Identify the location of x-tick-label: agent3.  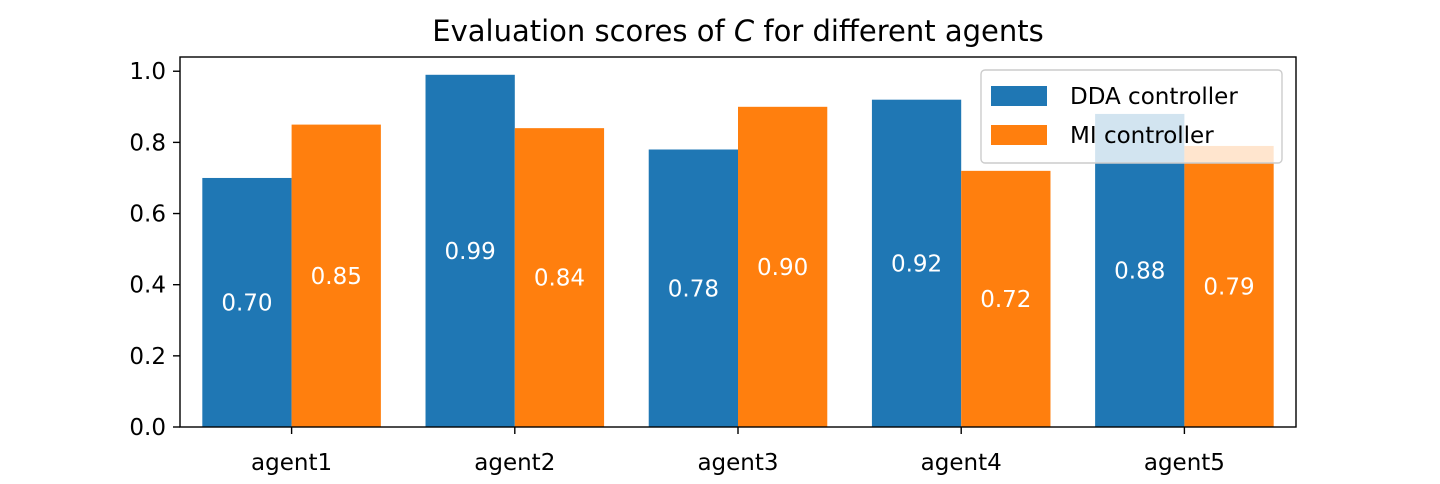
(737, 463).